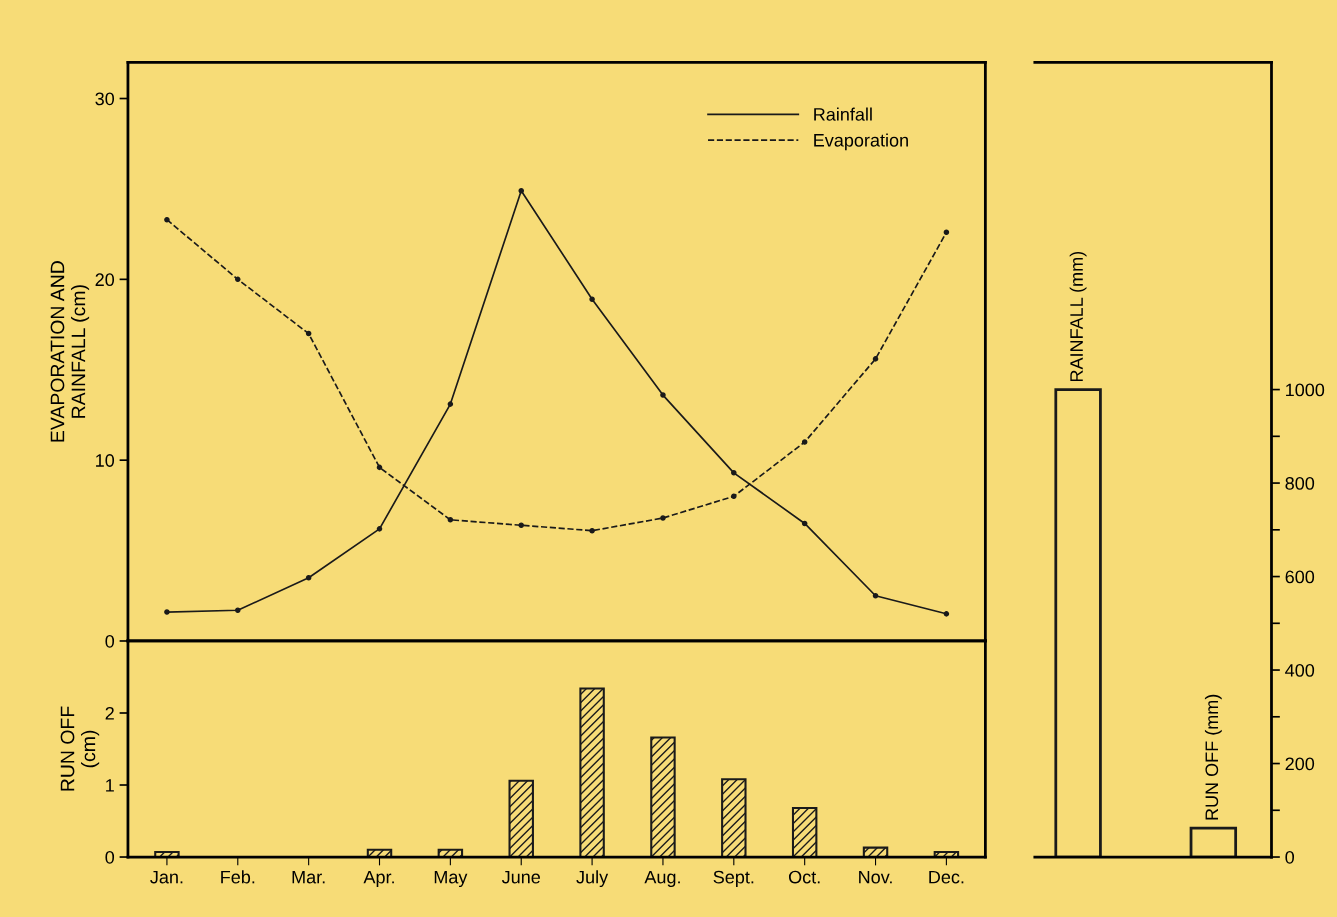 Image resolution: width=1337 pixels, height=917 pixels. I want to click on y-tick-label: 600, so click(1300, 577).